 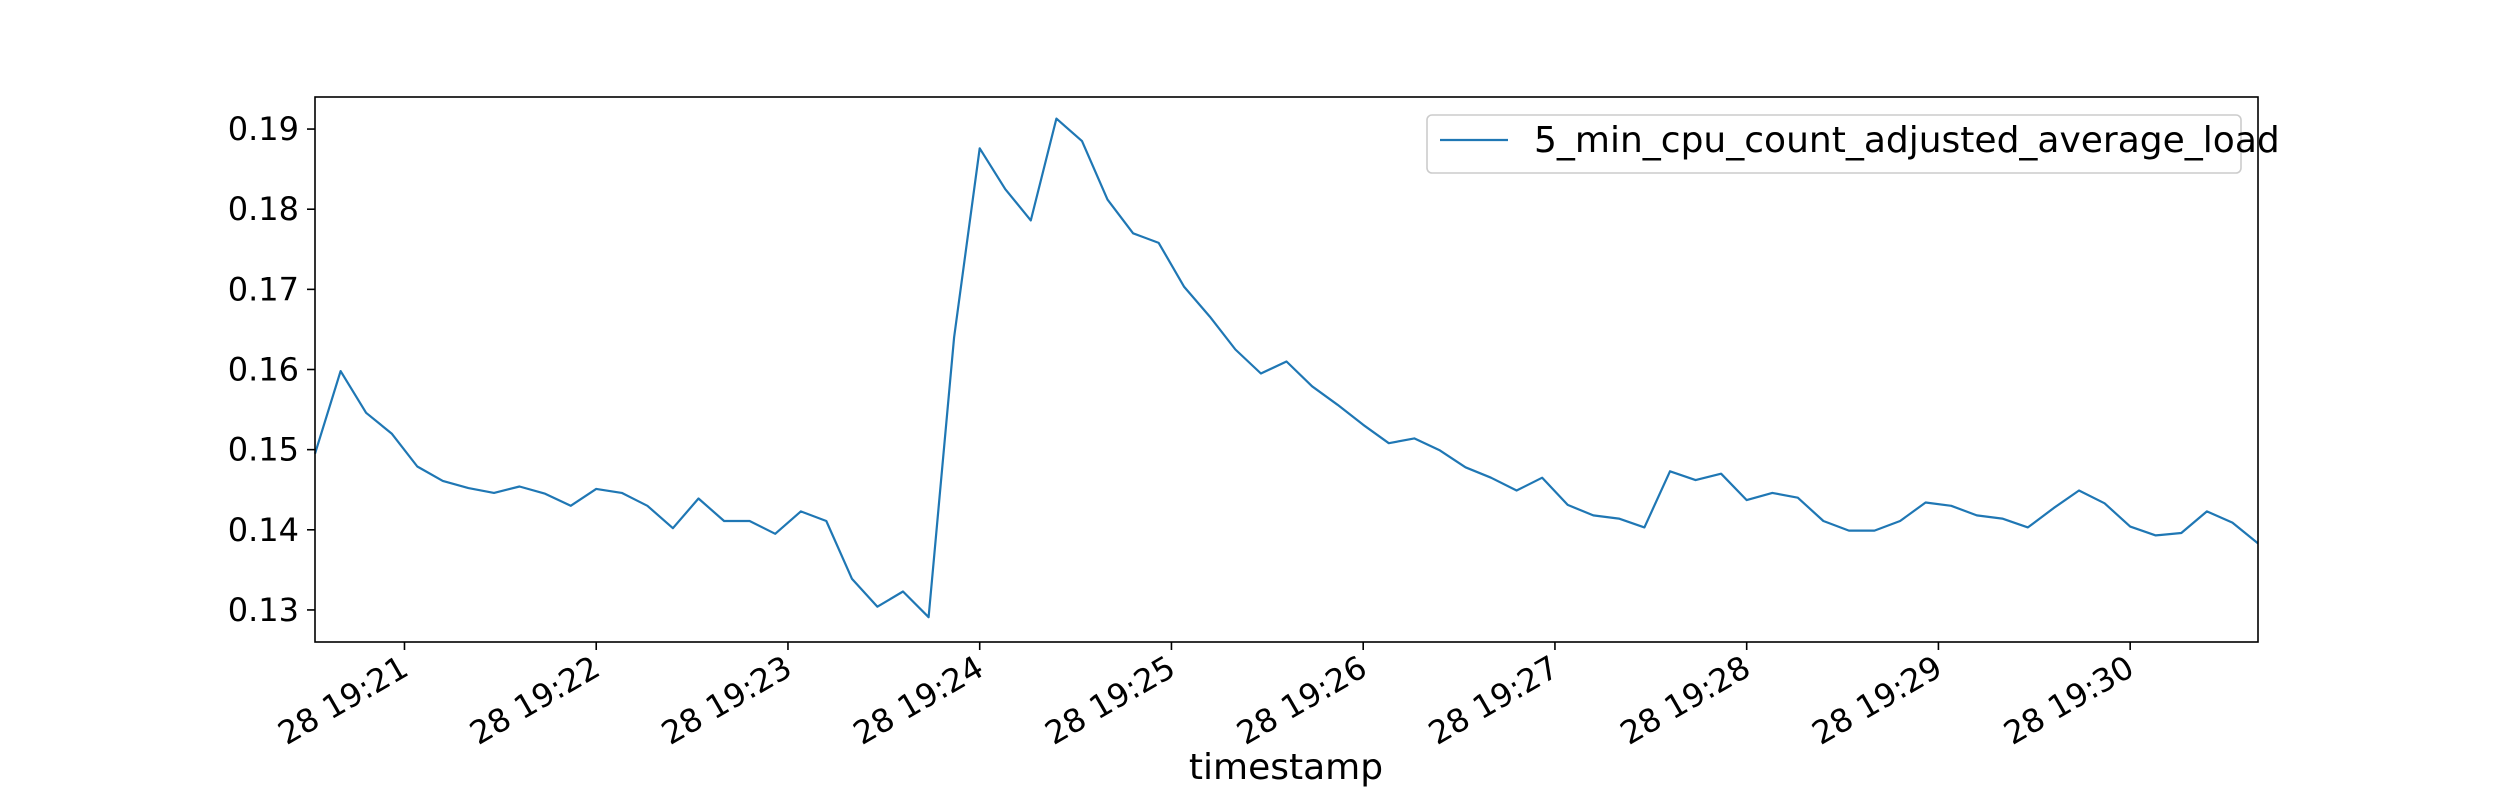 What do you see at coordinates (263, 209) in the screenshot?
I see `y-tick-label: 0.18` at bounding box center [263, 209].